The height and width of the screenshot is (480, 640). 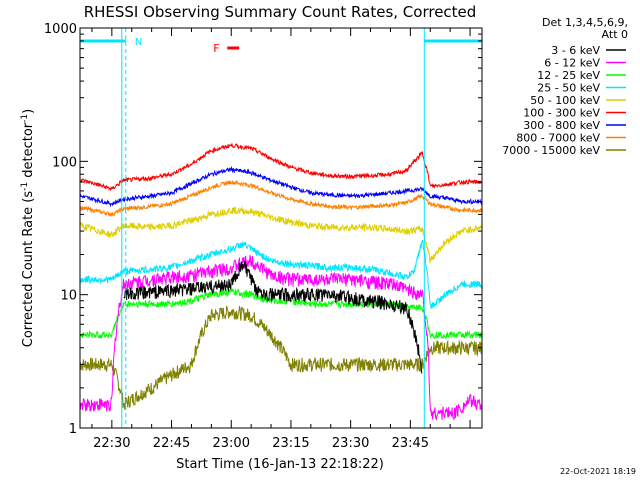 I want to click on series-line-3-6-kev, so click(x=273, y=317).